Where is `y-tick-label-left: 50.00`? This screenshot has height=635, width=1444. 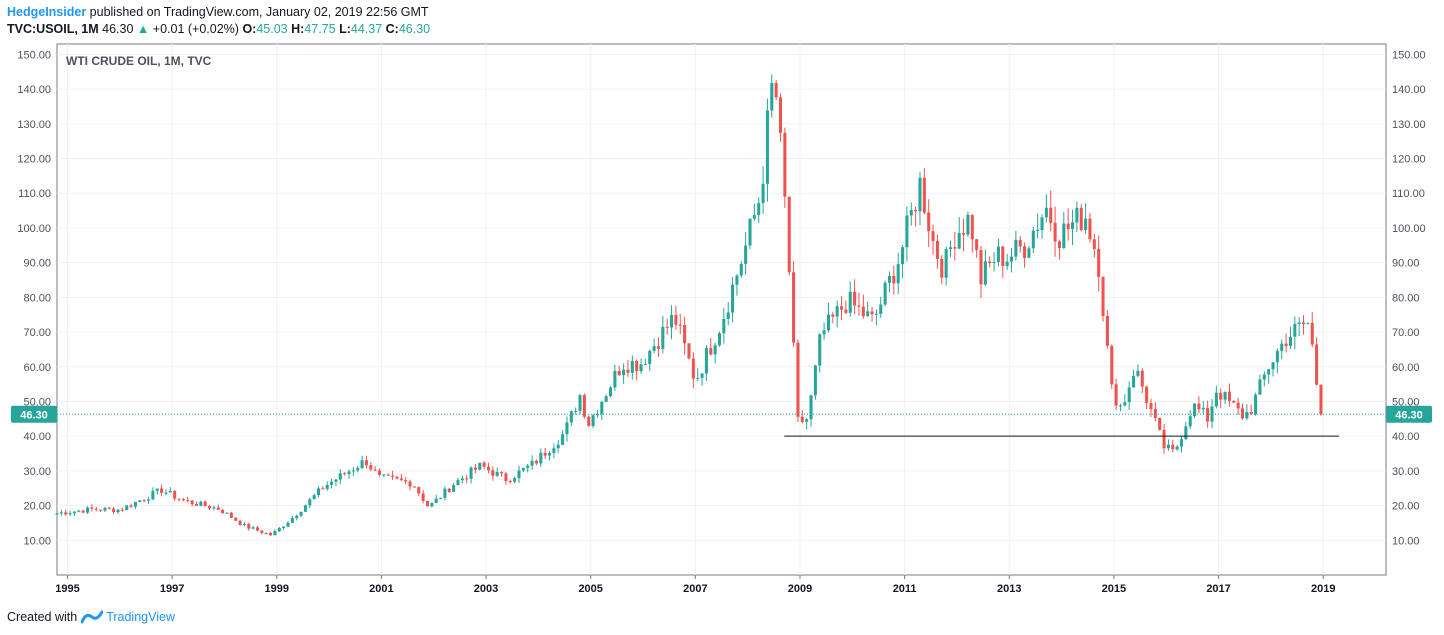
y-tick-label-left: 50.00 is located at coordinates (37, 402).